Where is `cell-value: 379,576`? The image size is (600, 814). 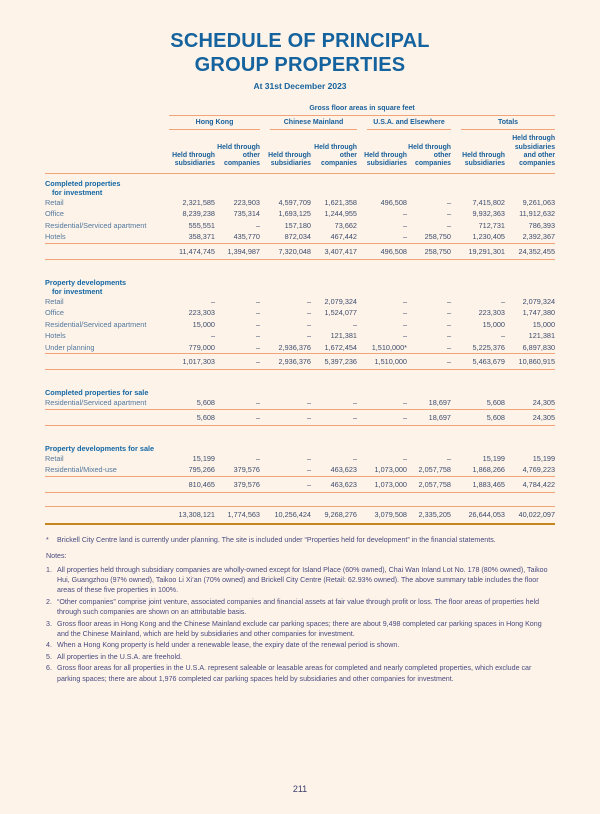 cell-value: 379,576 is located at coordinates (246, 470).